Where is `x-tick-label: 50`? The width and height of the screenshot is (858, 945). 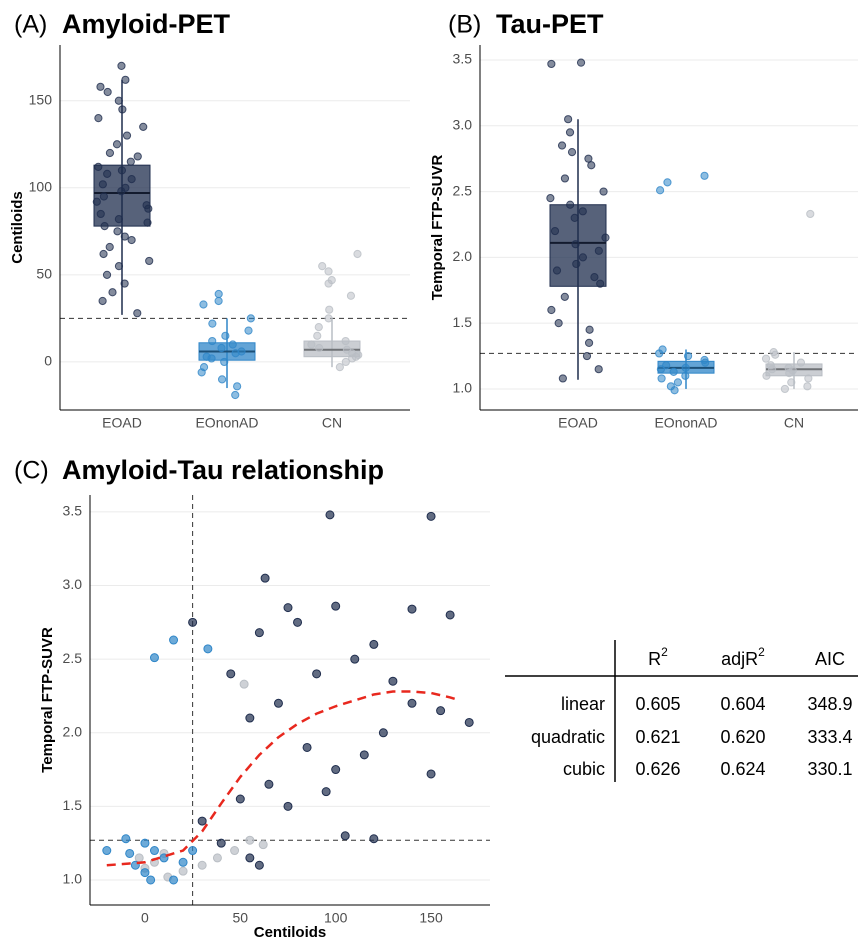 x-tick-label: 50 is located at coordinates (241, 918).